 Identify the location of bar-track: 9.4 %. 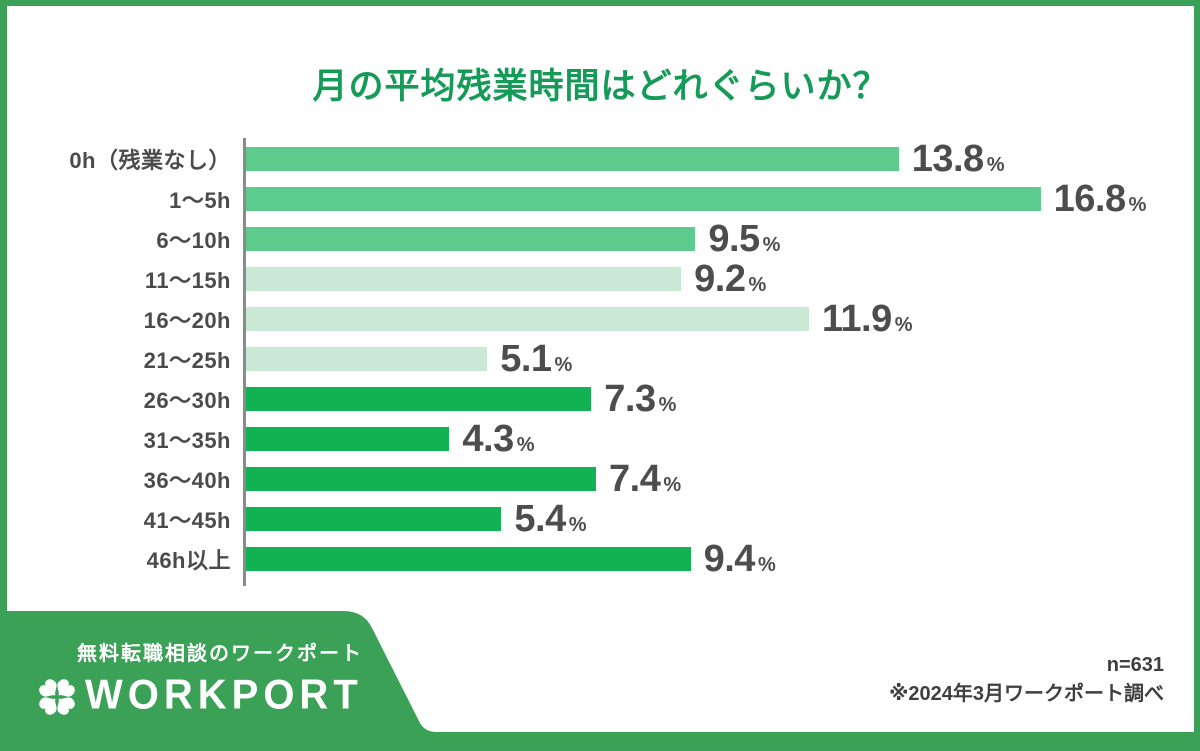
(719, 559).